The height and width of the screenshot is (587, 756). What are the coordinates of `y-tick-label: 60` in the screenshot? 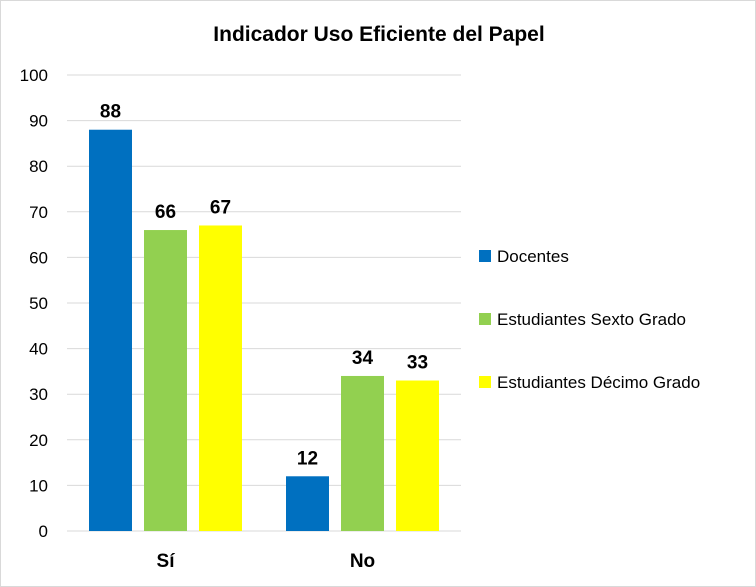 It's located at (38, 257).